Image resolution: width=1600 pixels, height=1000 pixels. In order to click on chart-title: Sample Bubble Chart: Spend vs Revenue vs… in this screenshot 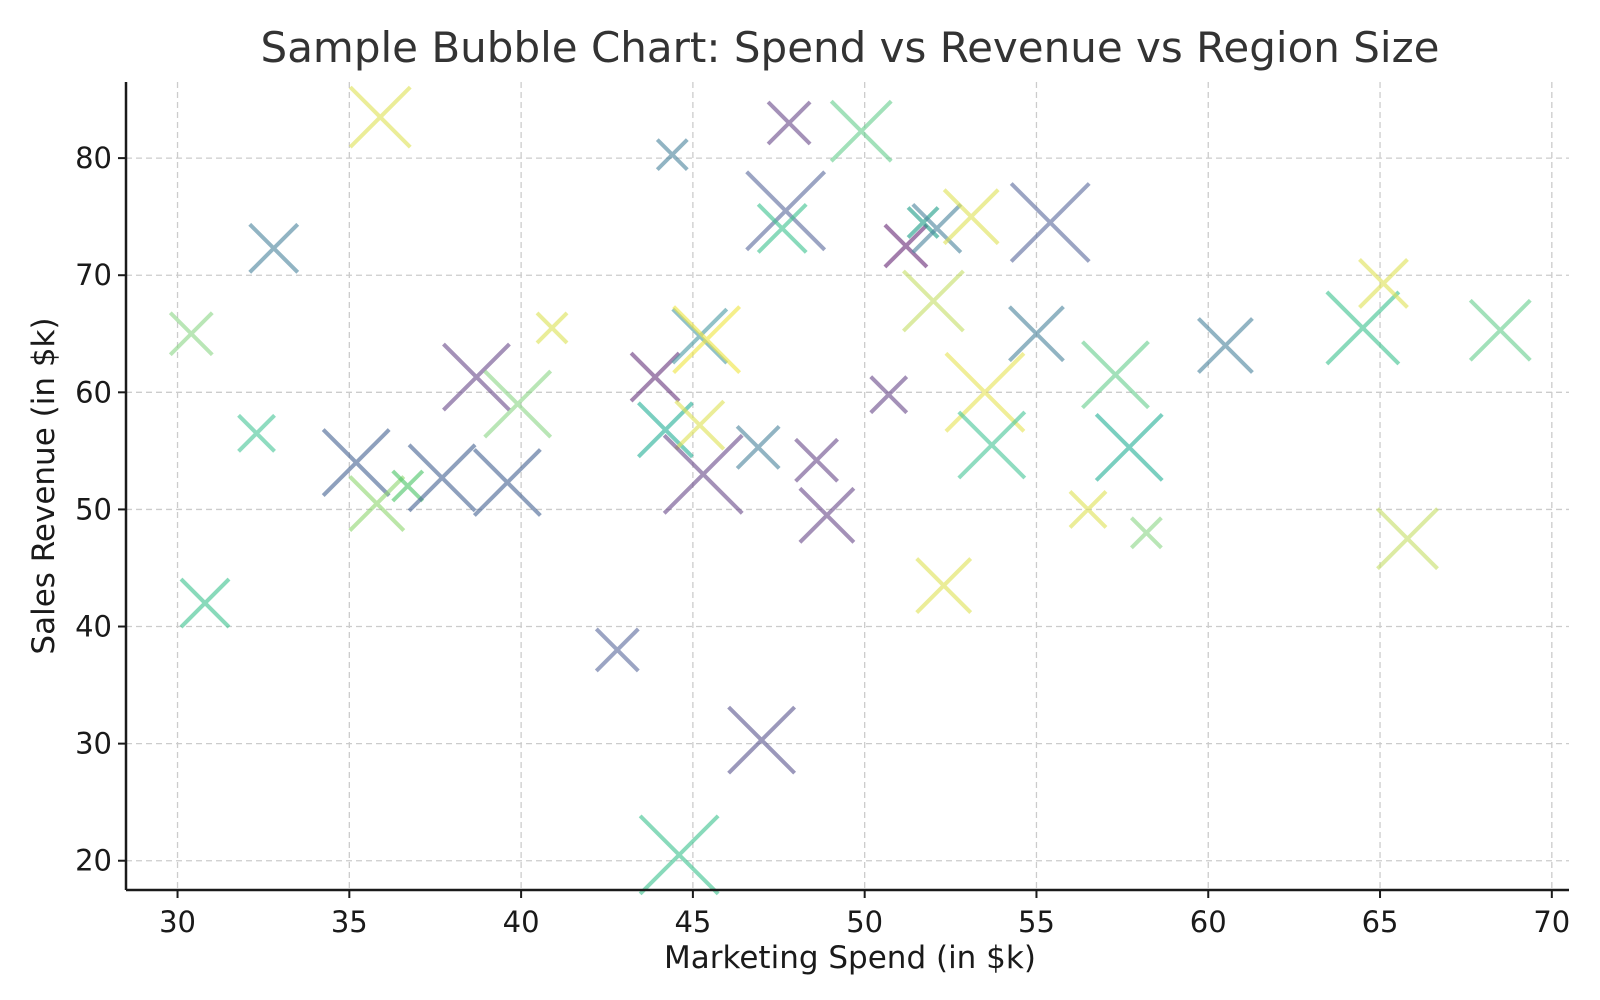, I will do `click(850, 47)`.